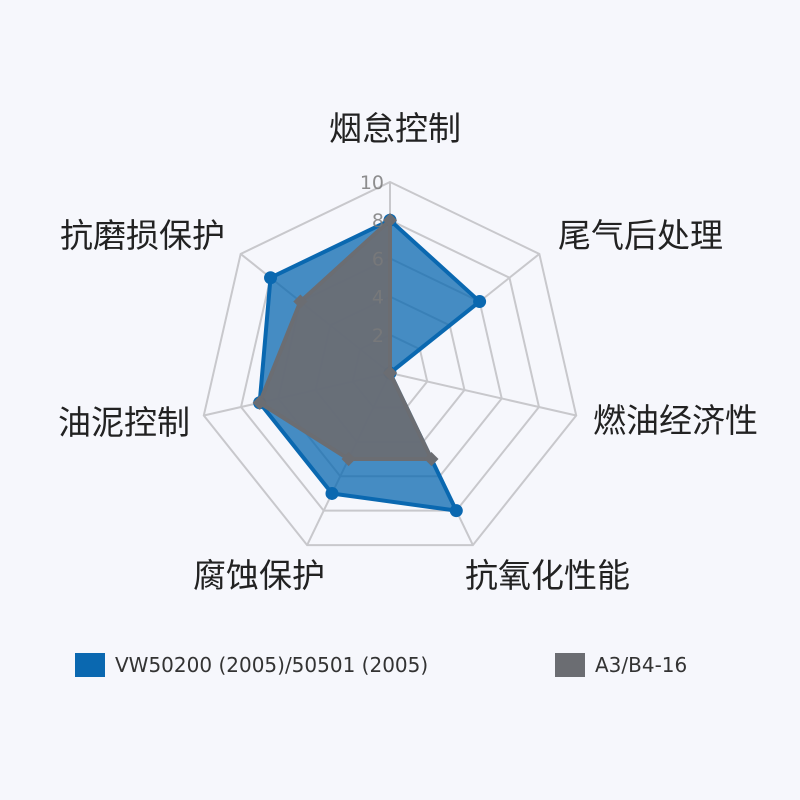 This screenshot has height=800, width=800. What do you see at coordinates (641, 665) in the screenshot?
I see `legend-label: A3/B4-16` at bounding box center [641, 665].